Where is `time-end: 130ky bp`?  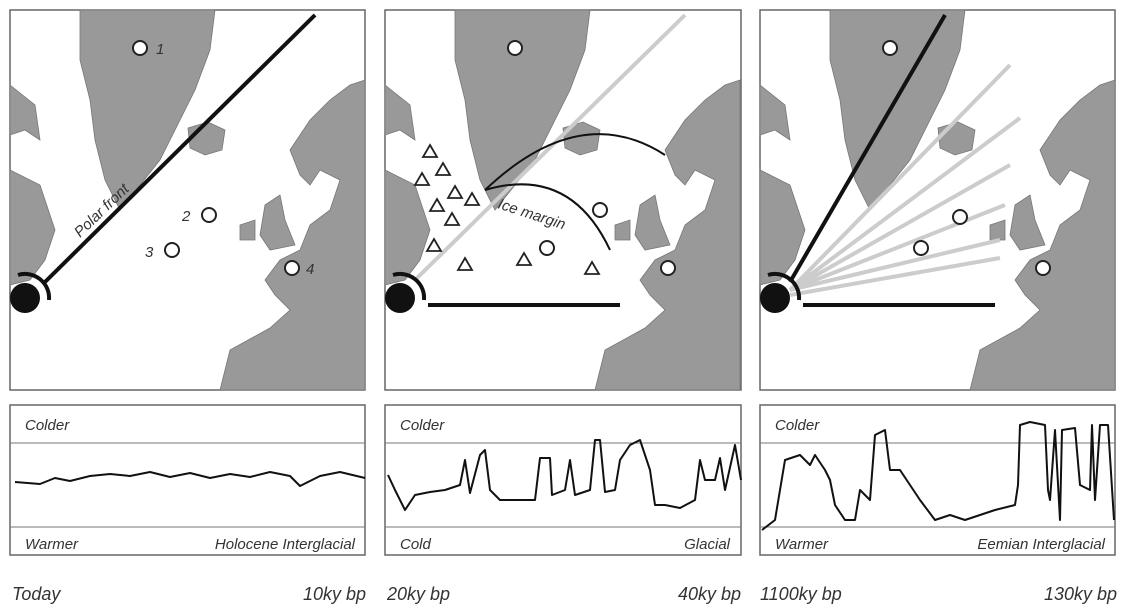 time-end: 130ky bp is located at coordinates (1080, 594).